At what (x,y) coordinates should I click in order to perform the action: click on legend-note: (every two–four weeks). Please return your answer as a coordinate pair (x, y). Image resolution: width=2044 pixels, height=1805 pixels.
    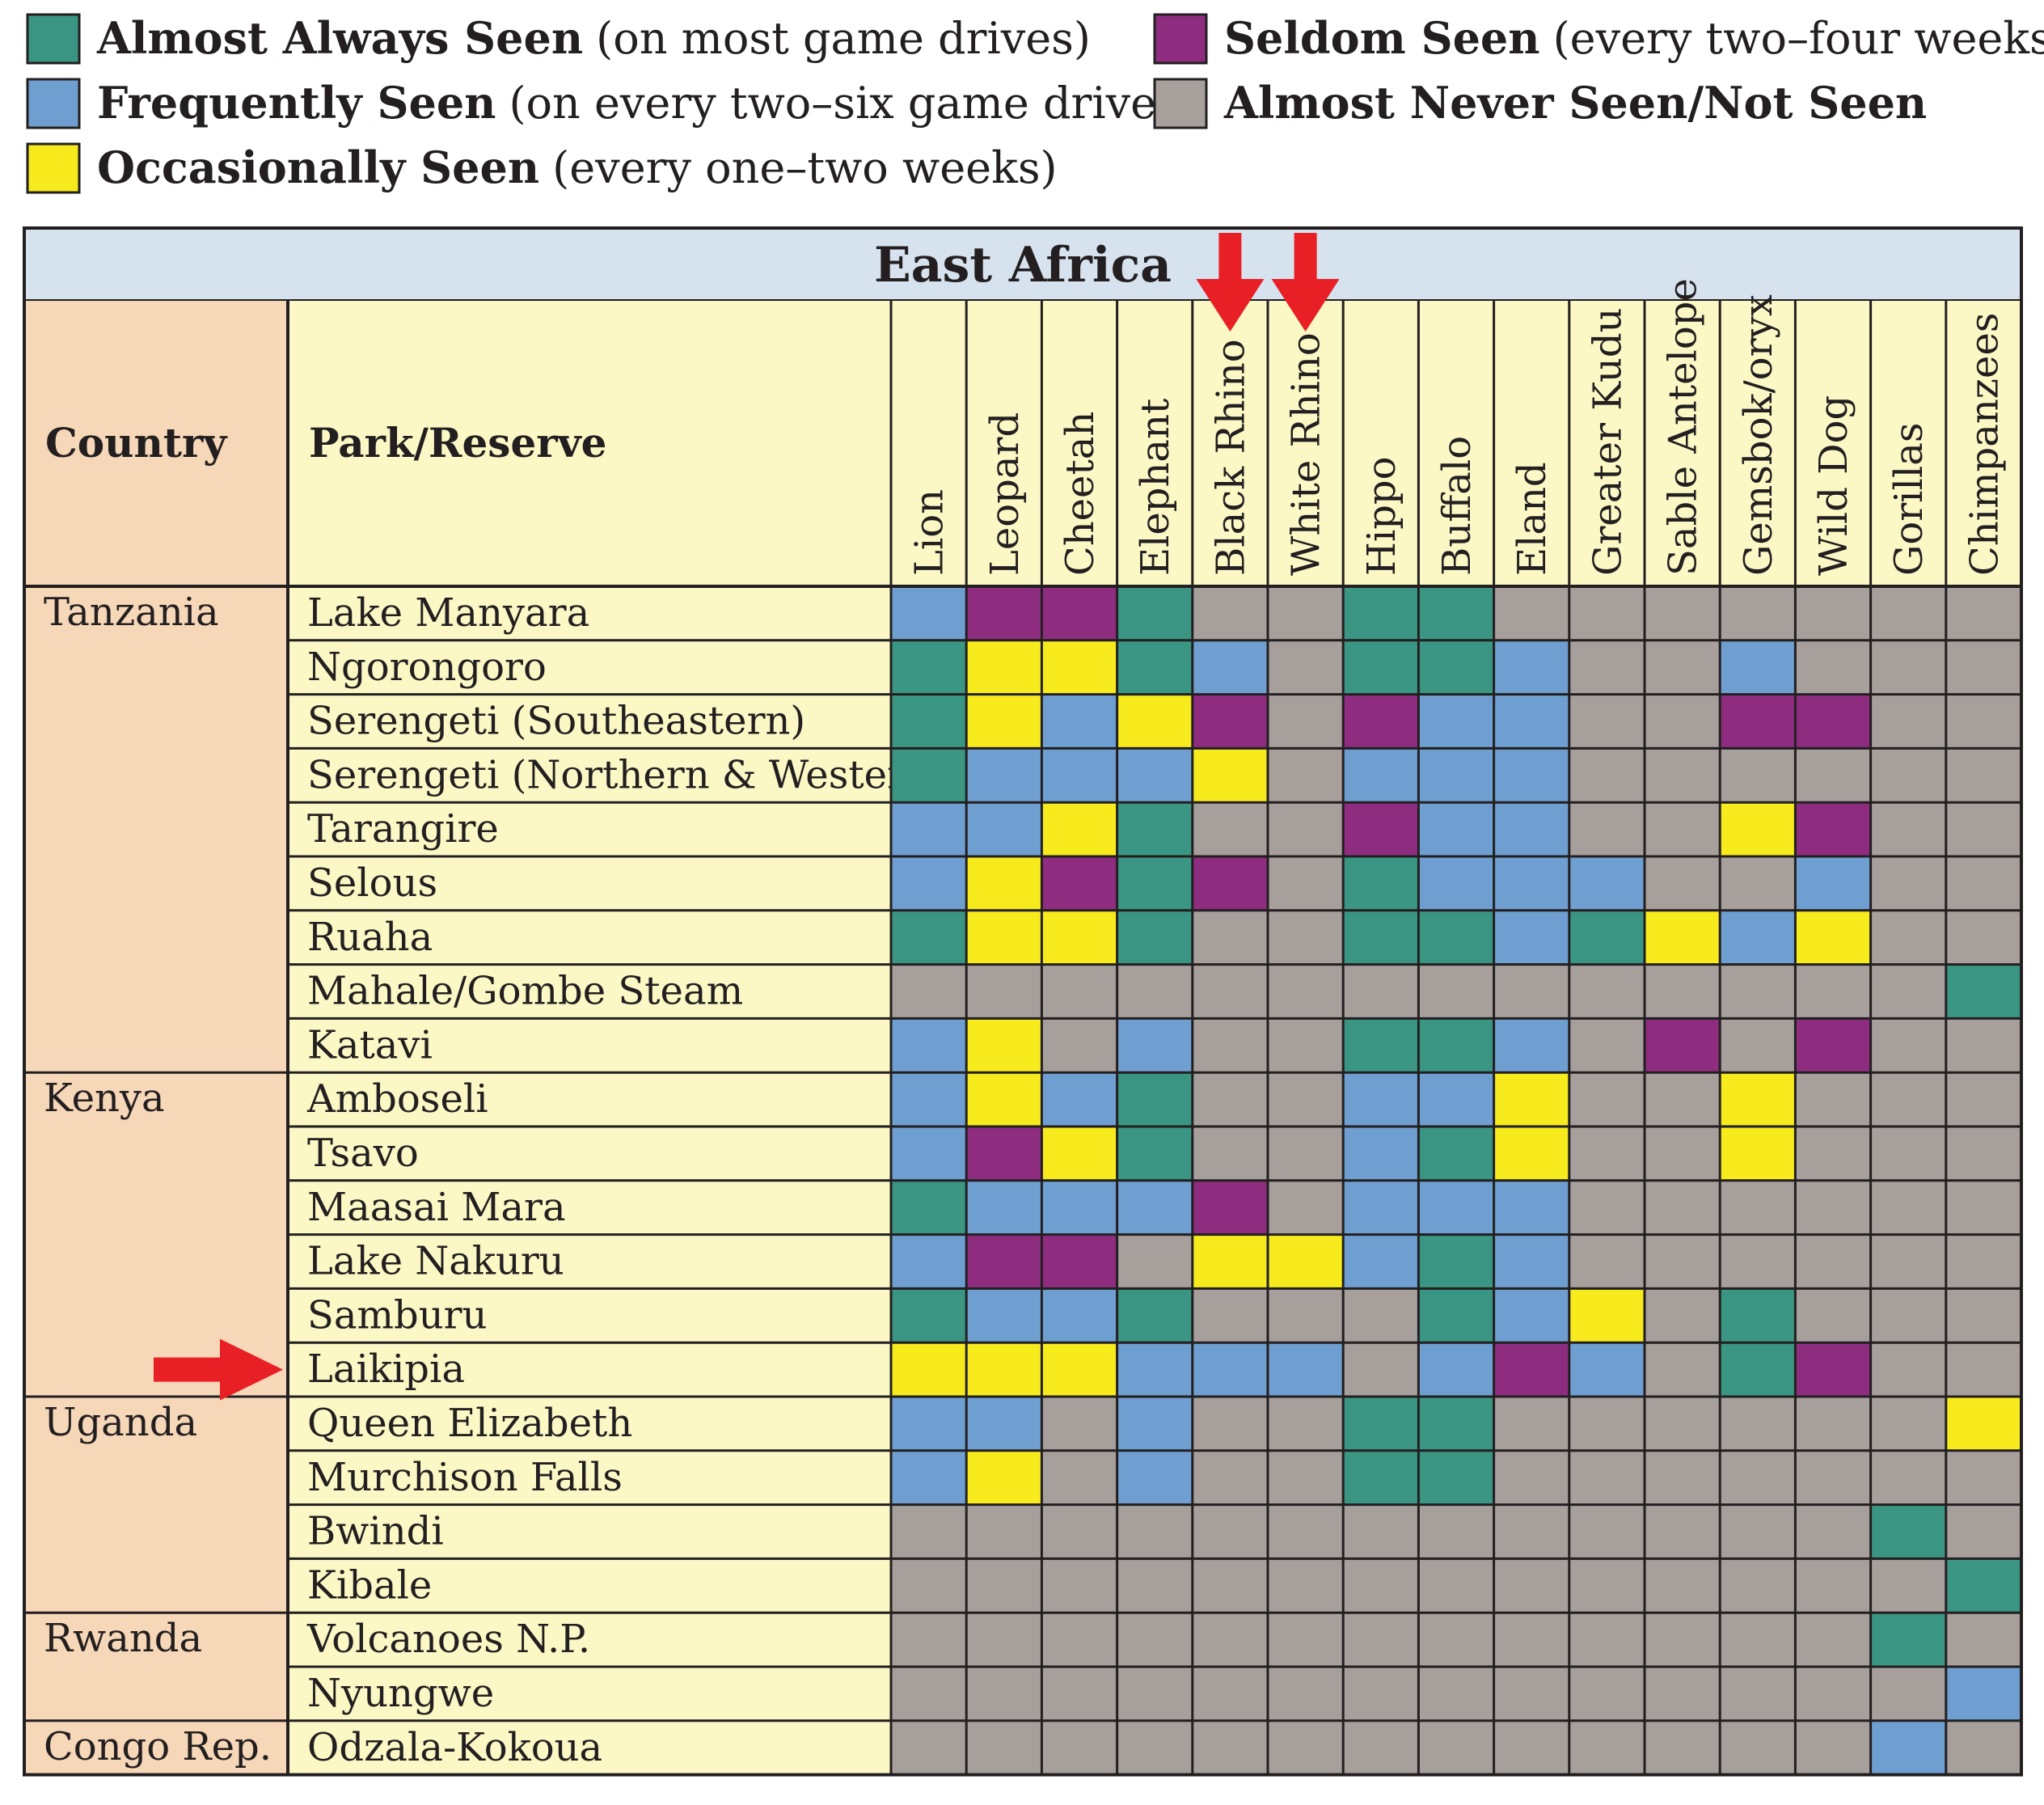
    Looking at the image, I should click on (1798, 38).